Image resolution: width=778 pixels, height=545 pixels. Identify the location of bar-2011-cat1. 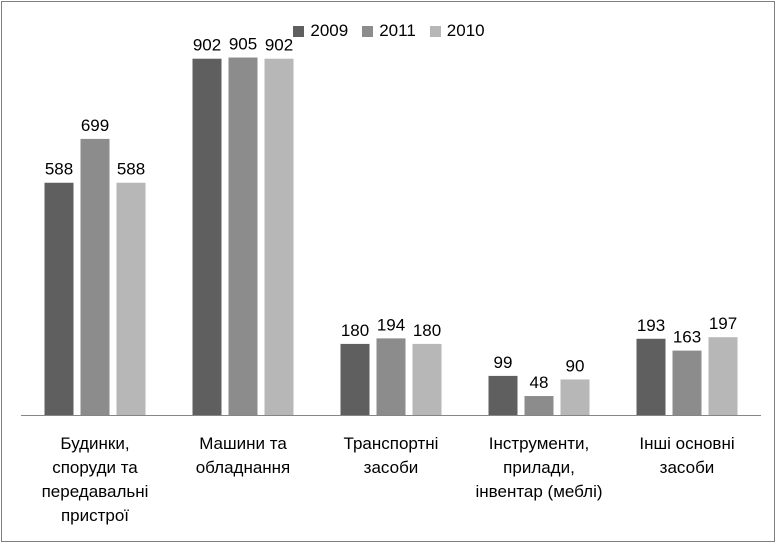
(243, 236).